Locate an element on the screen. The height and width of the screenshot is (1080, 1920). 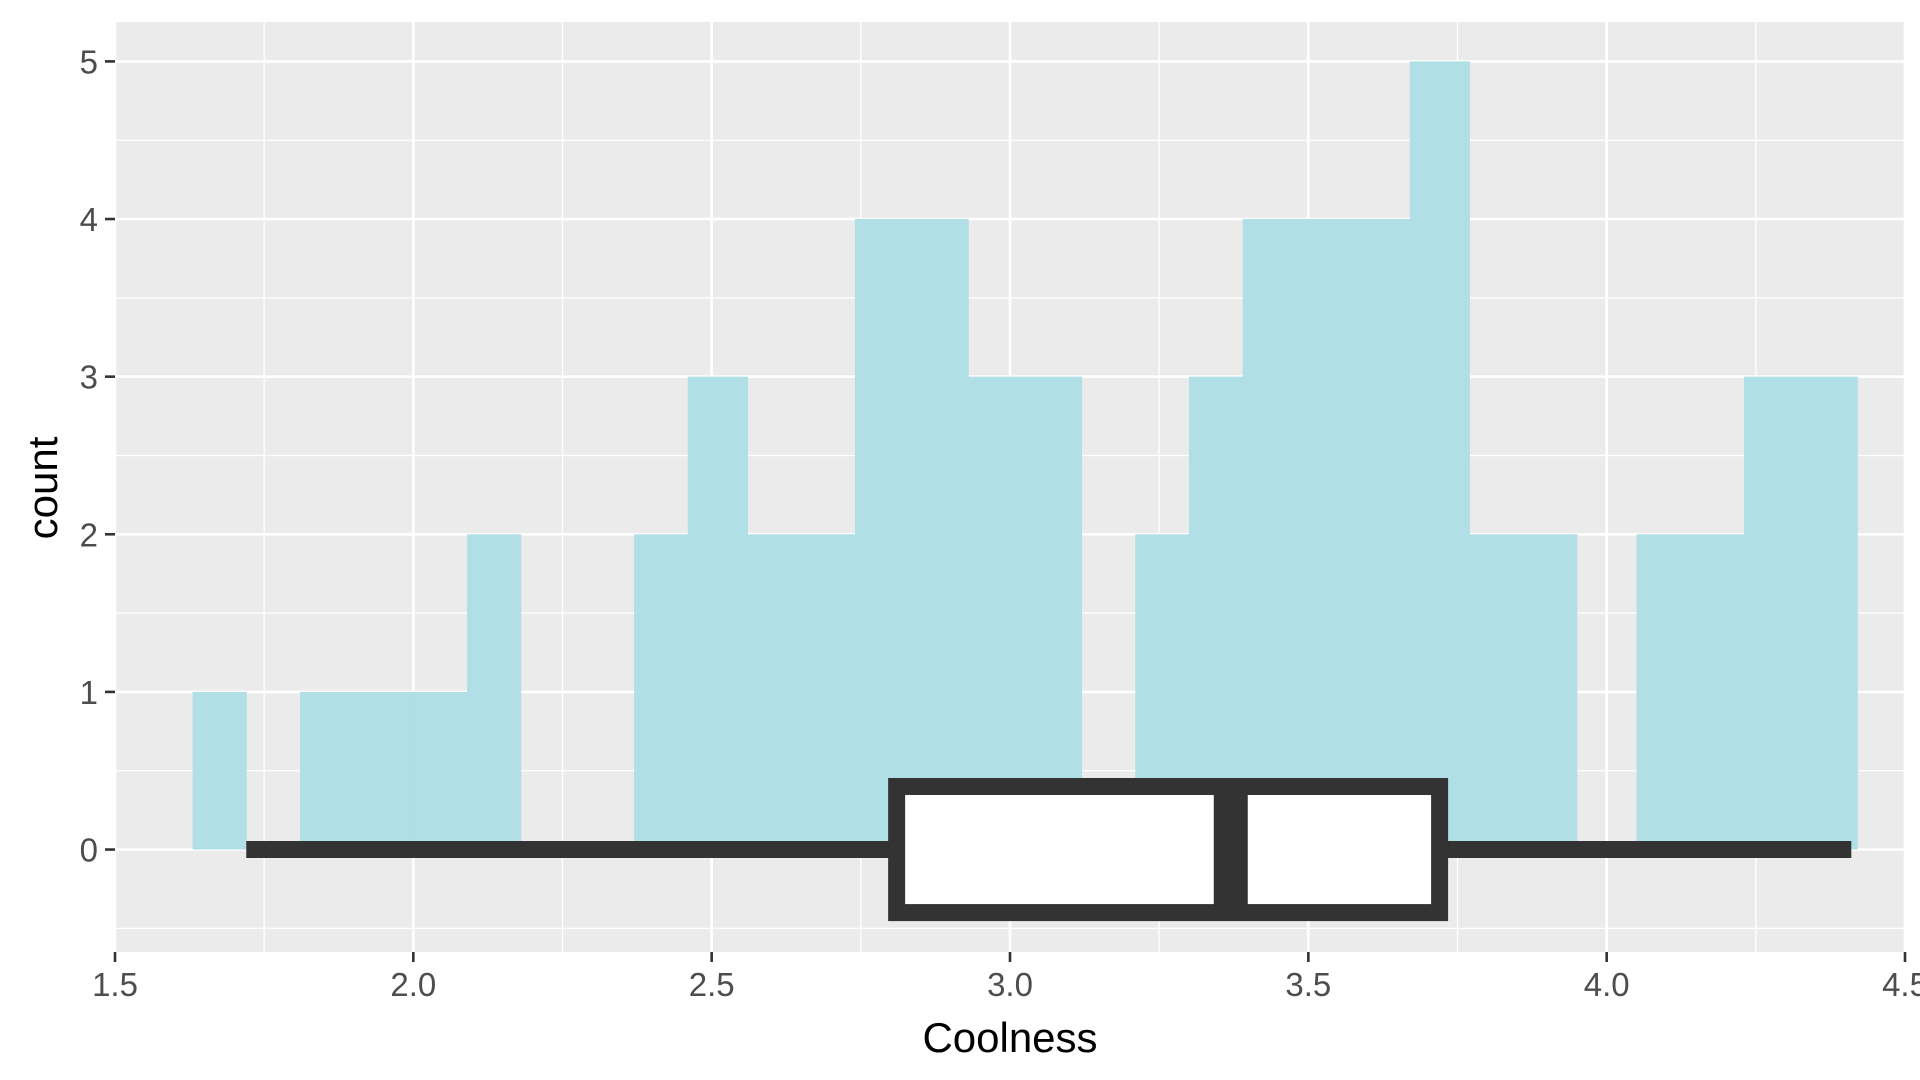
x-tick-label: 2.5 is located at coordinates (712, 984).